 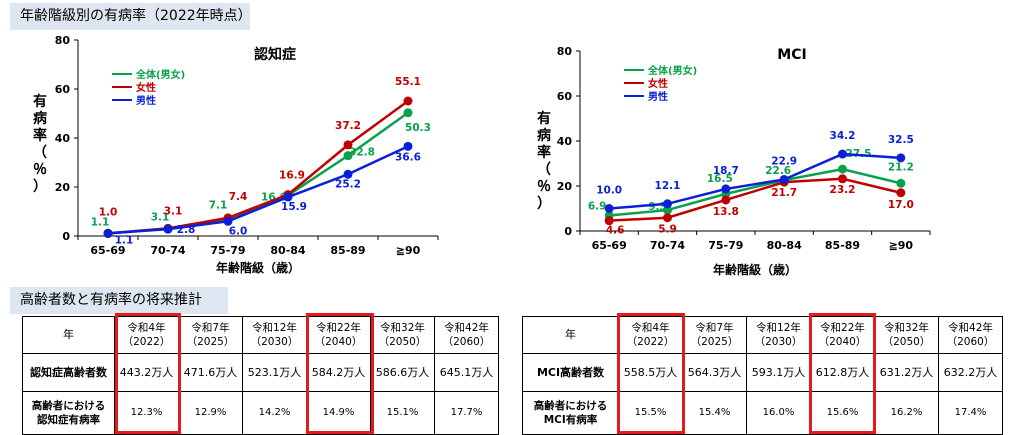 I want to click on data-label: 50.3, so click(x=418, y=128).